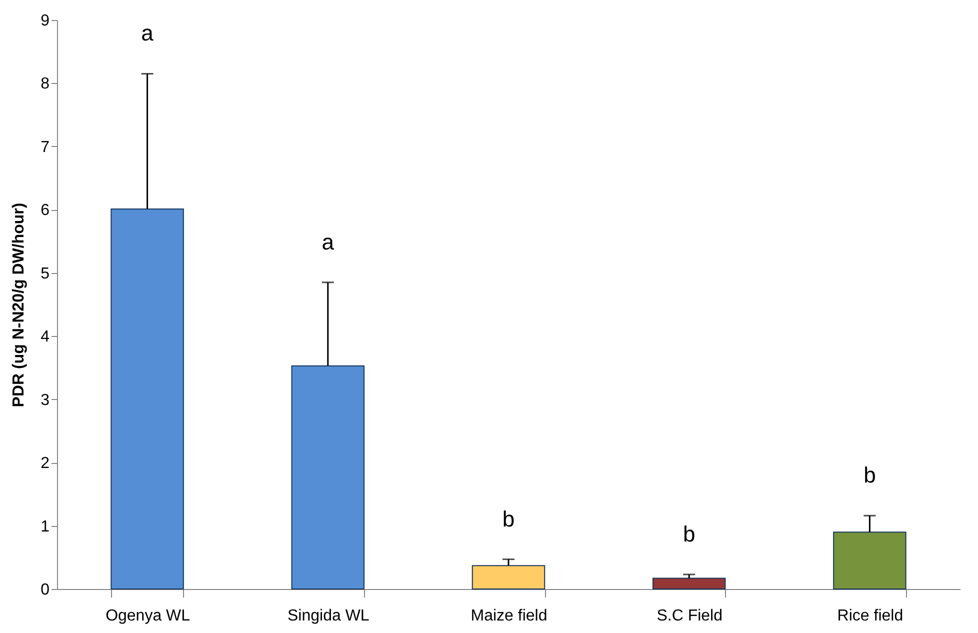  I want to click on x-tick-label: S.C Field, so click(689, 616).